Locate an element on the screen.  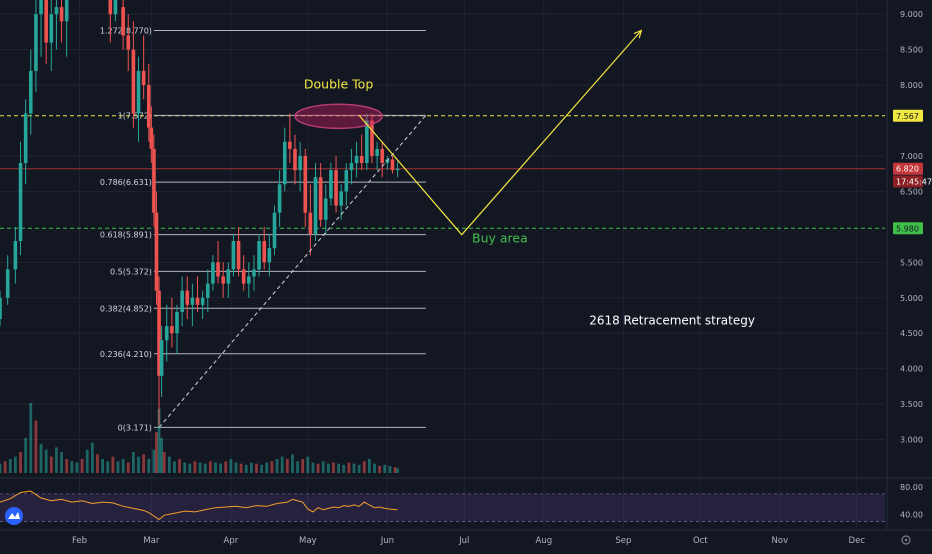
arrow-head-icon is located at coordinates (638, 34).